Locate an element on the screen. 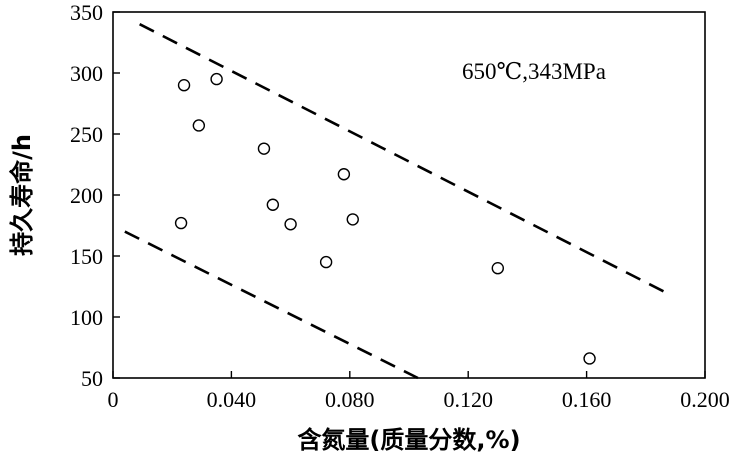 The image size is (743, 458). y-tick-label: 150 is located at coordinates (86, 256).